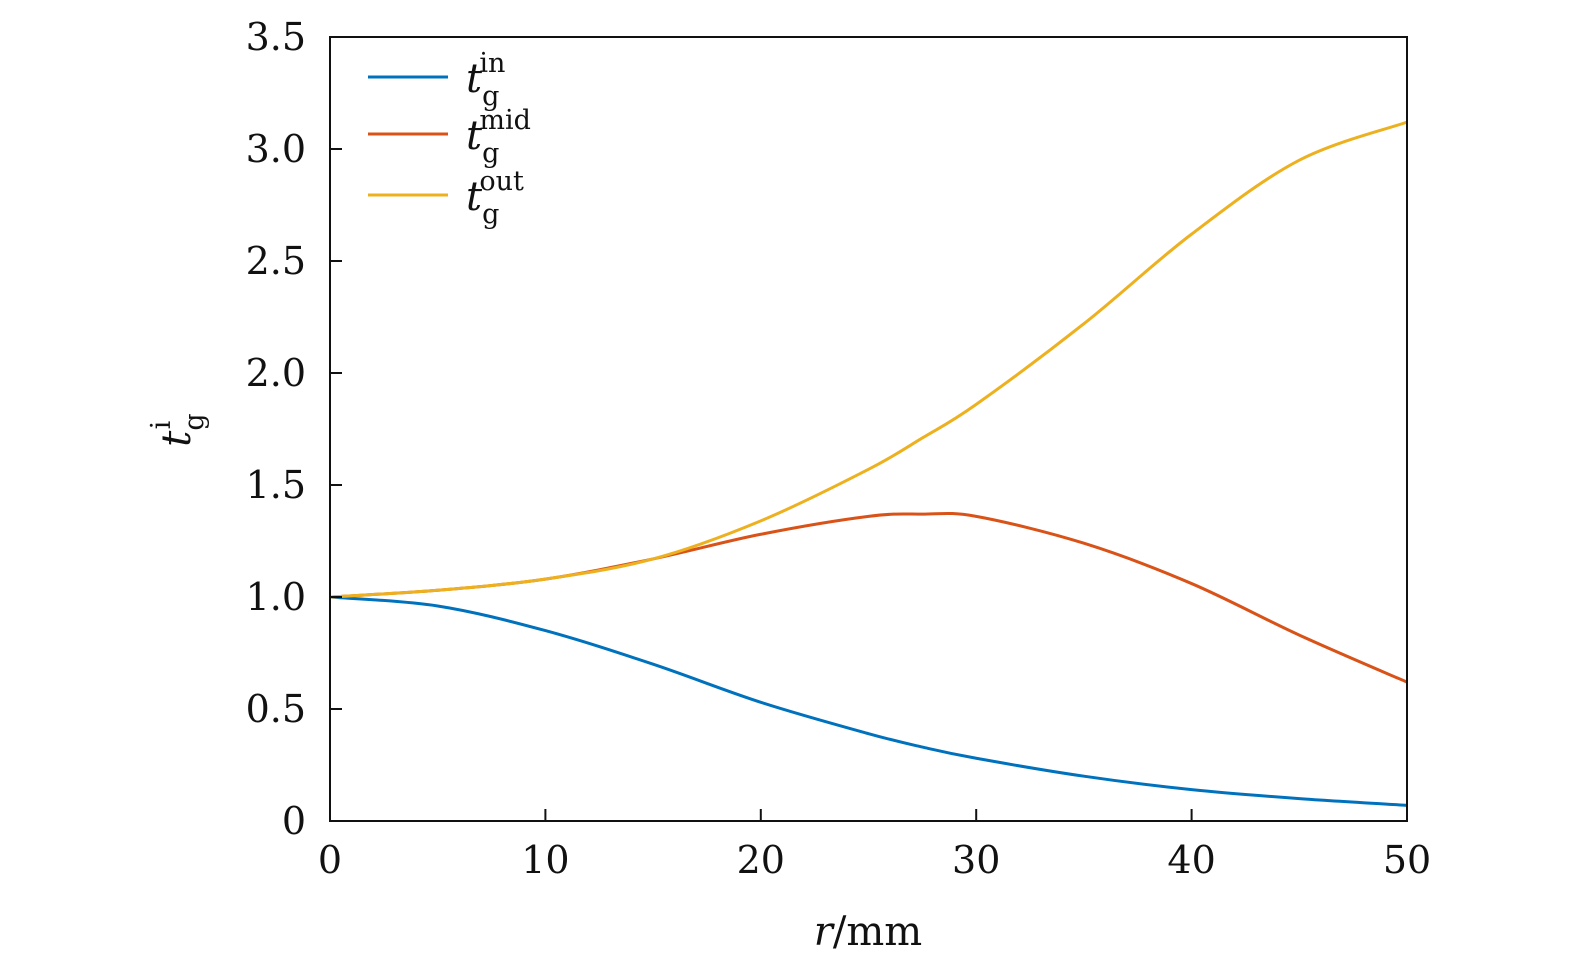 Image resolution: width=1575 pixels, height=974 pixels. I want to click on y-tick-label: 0, so click(294, 821).